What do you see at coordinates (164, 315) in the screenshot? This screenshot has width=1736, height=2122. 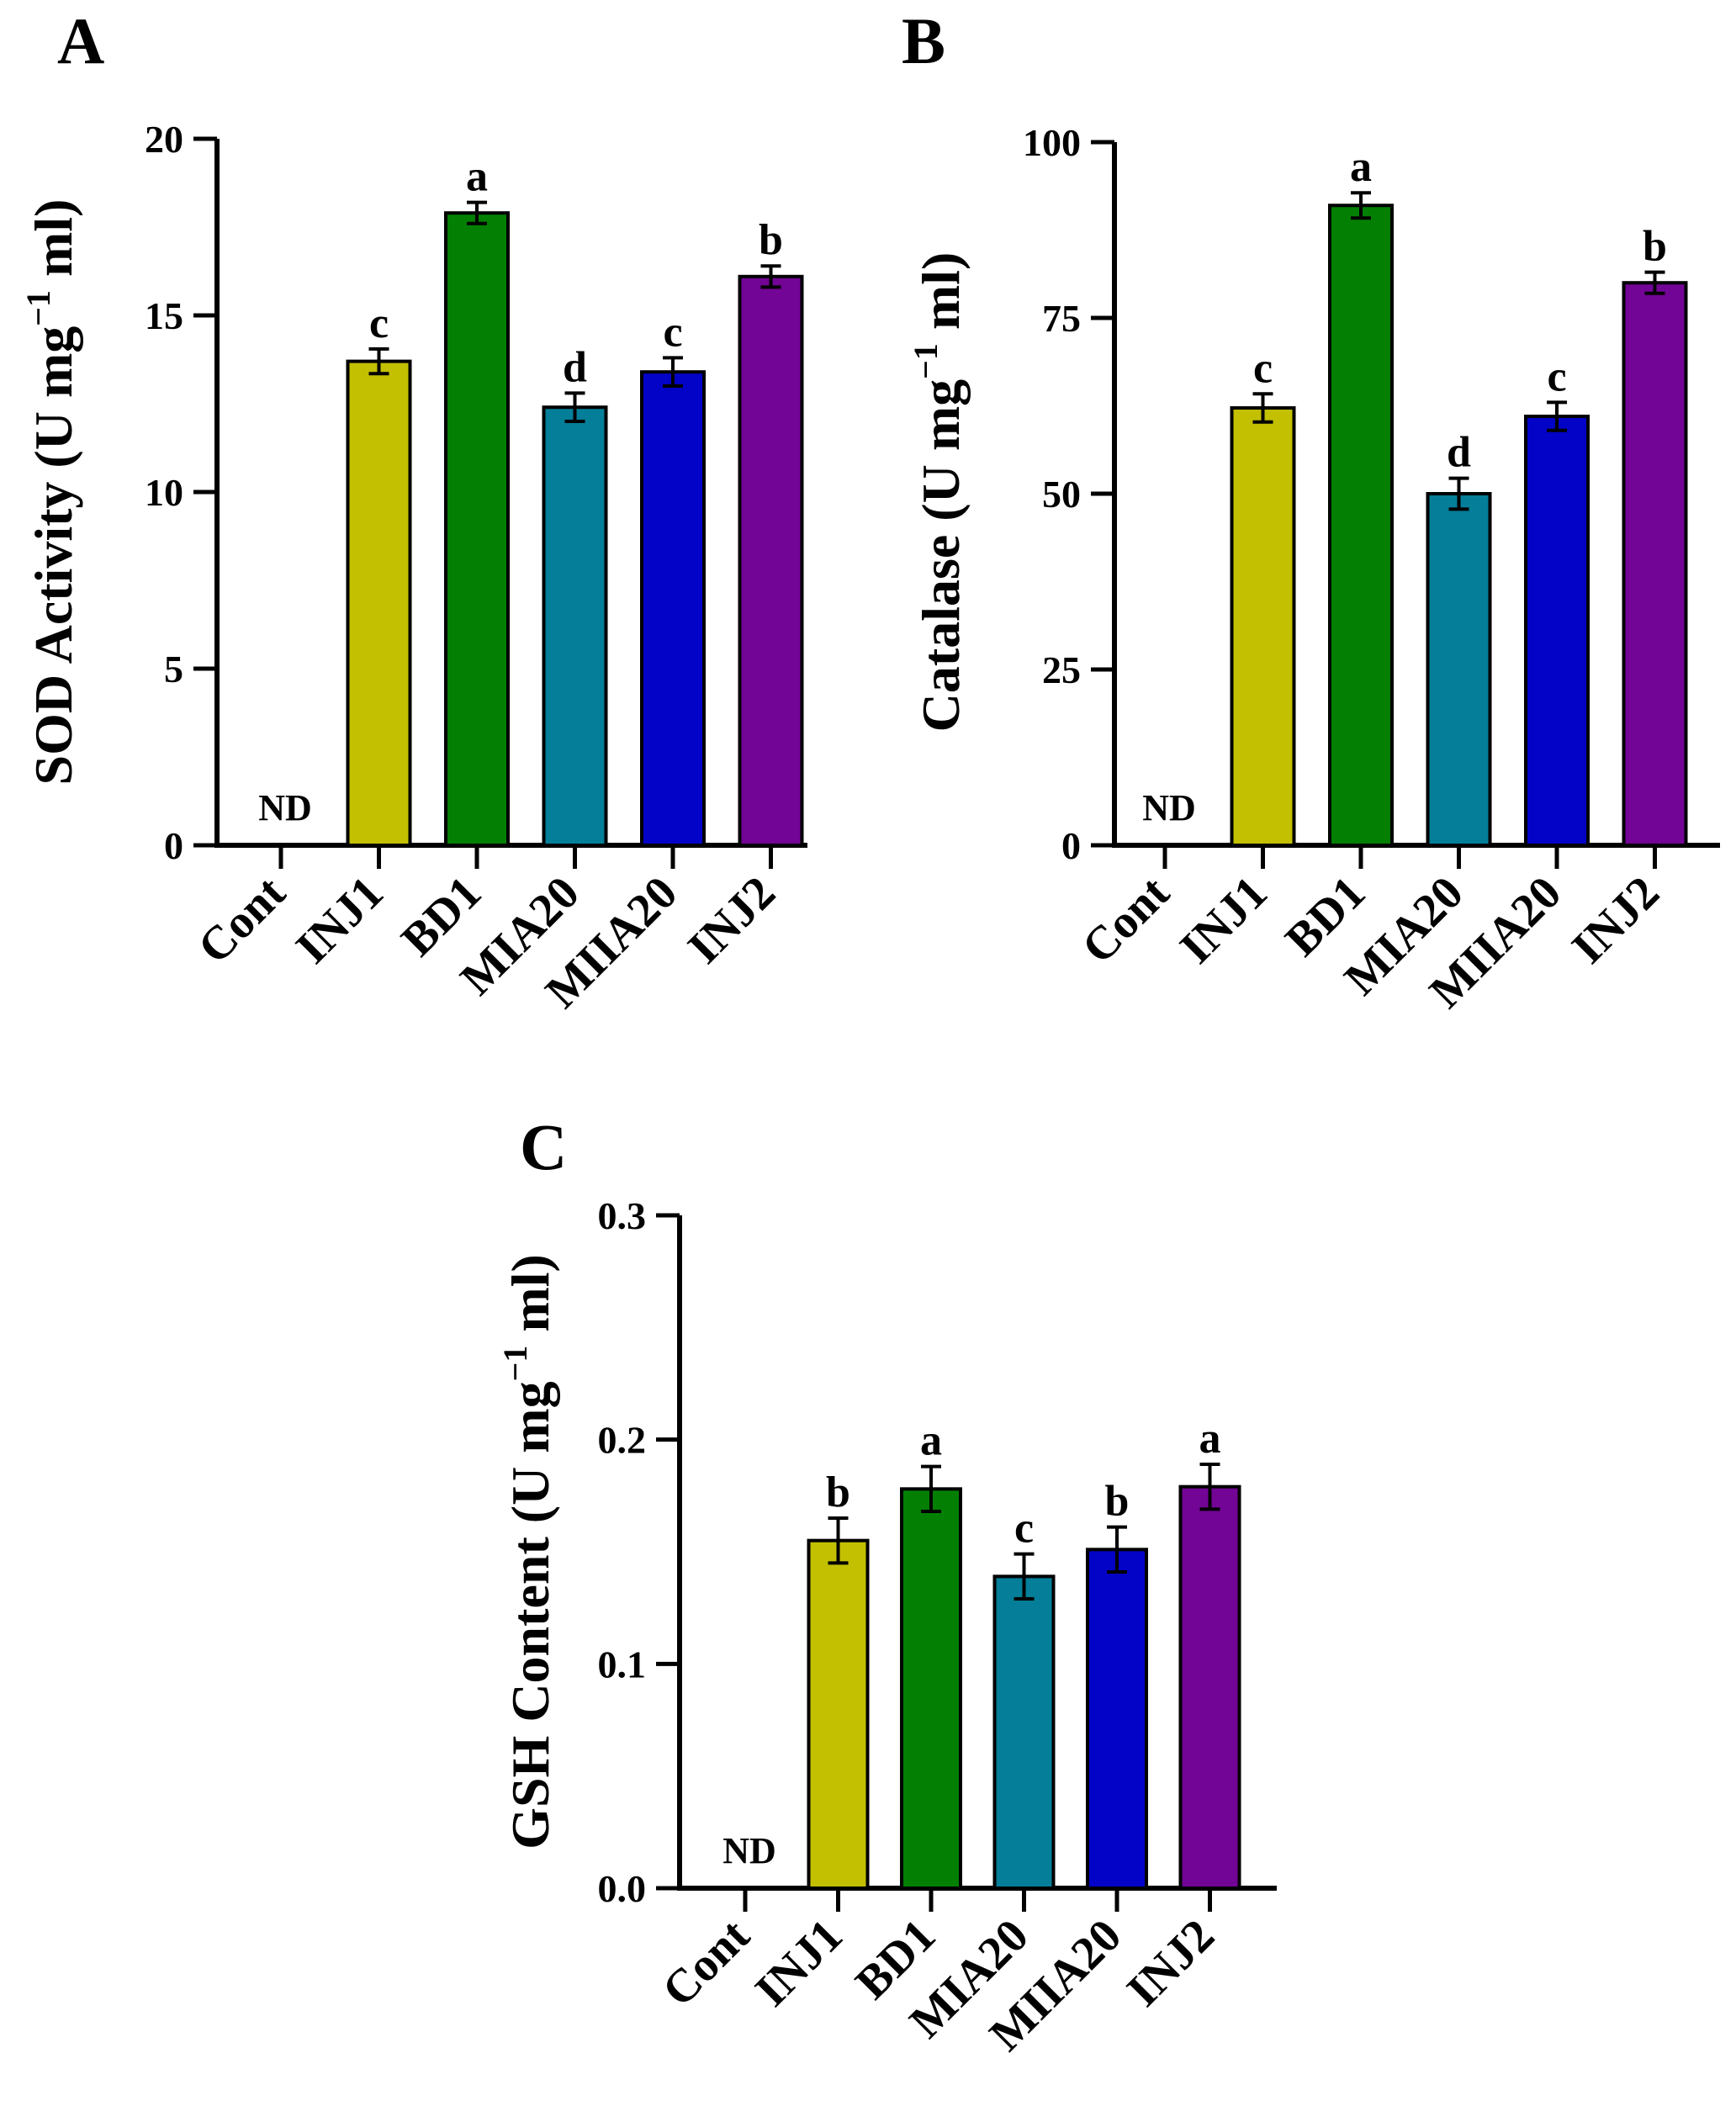 I see `y-tick-label: 15` at bounding box center [164, 315].